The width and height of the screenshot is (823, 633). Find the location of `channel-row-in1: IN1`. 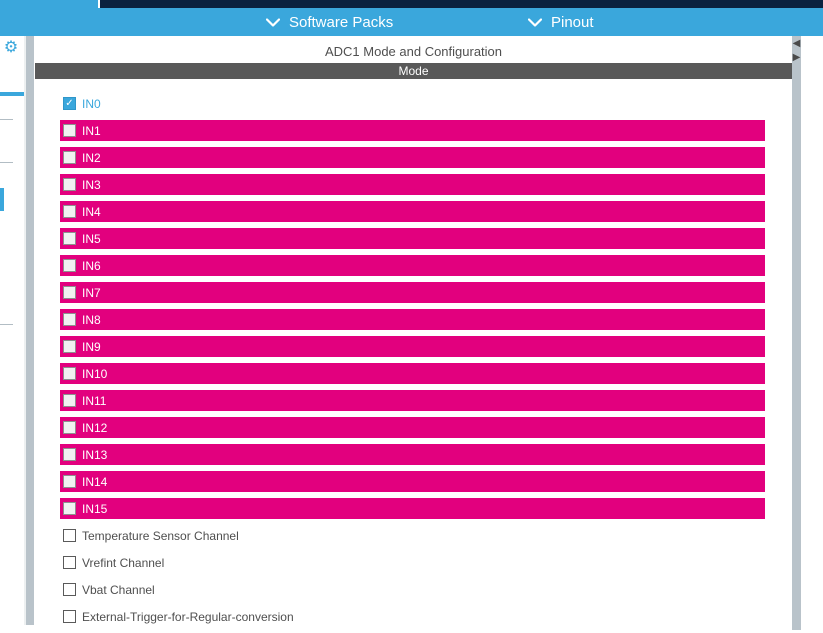

channel-row-in1: IN1 is located at coordinates (412, 130).